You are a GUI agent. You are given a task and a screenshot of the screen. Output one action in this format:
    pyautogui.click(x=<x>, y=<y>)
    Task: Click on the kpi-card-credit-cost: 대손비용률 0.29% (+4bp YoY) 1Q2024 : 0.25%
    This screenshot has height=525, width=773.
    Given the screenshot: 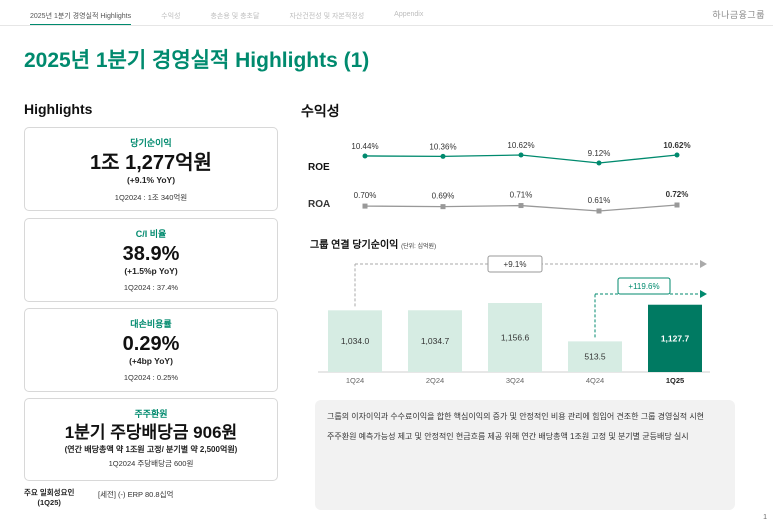 What is the action you would take?
    pyautogui.click(x=151, y=350)
    